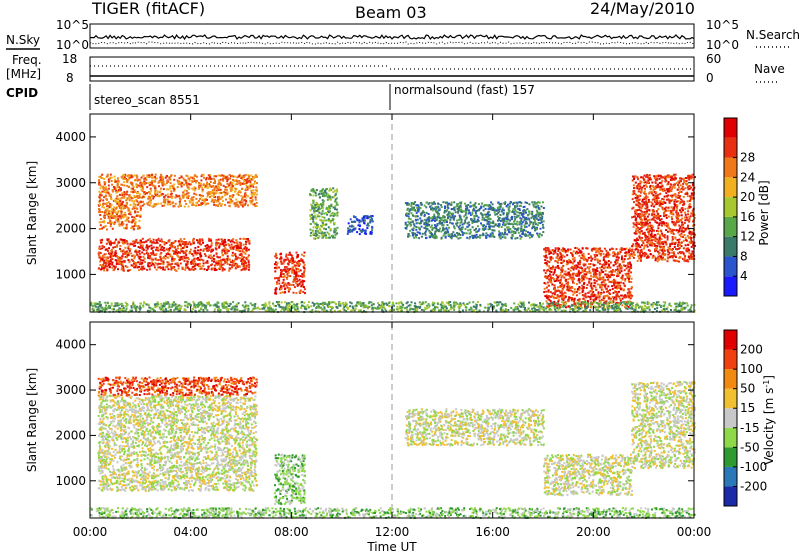  Describe the element at coordinates (70, 78) in the screenshot. I see `freq-ytick-bottom: 8` at that location.